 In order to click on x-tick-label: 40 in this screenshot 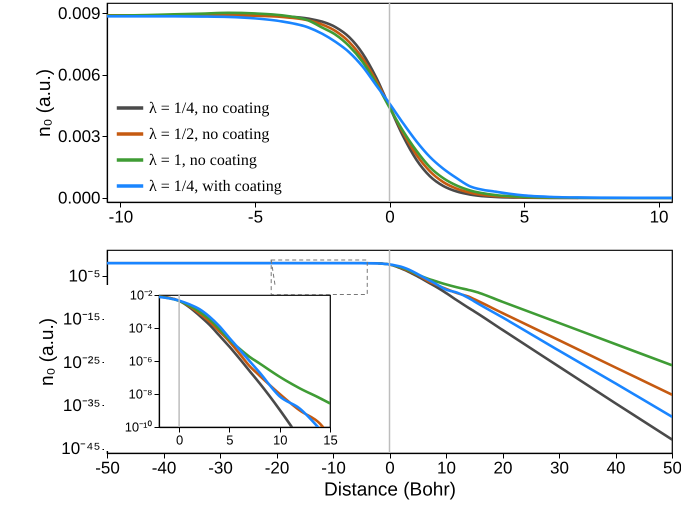, I will do `click(616, 468)`.